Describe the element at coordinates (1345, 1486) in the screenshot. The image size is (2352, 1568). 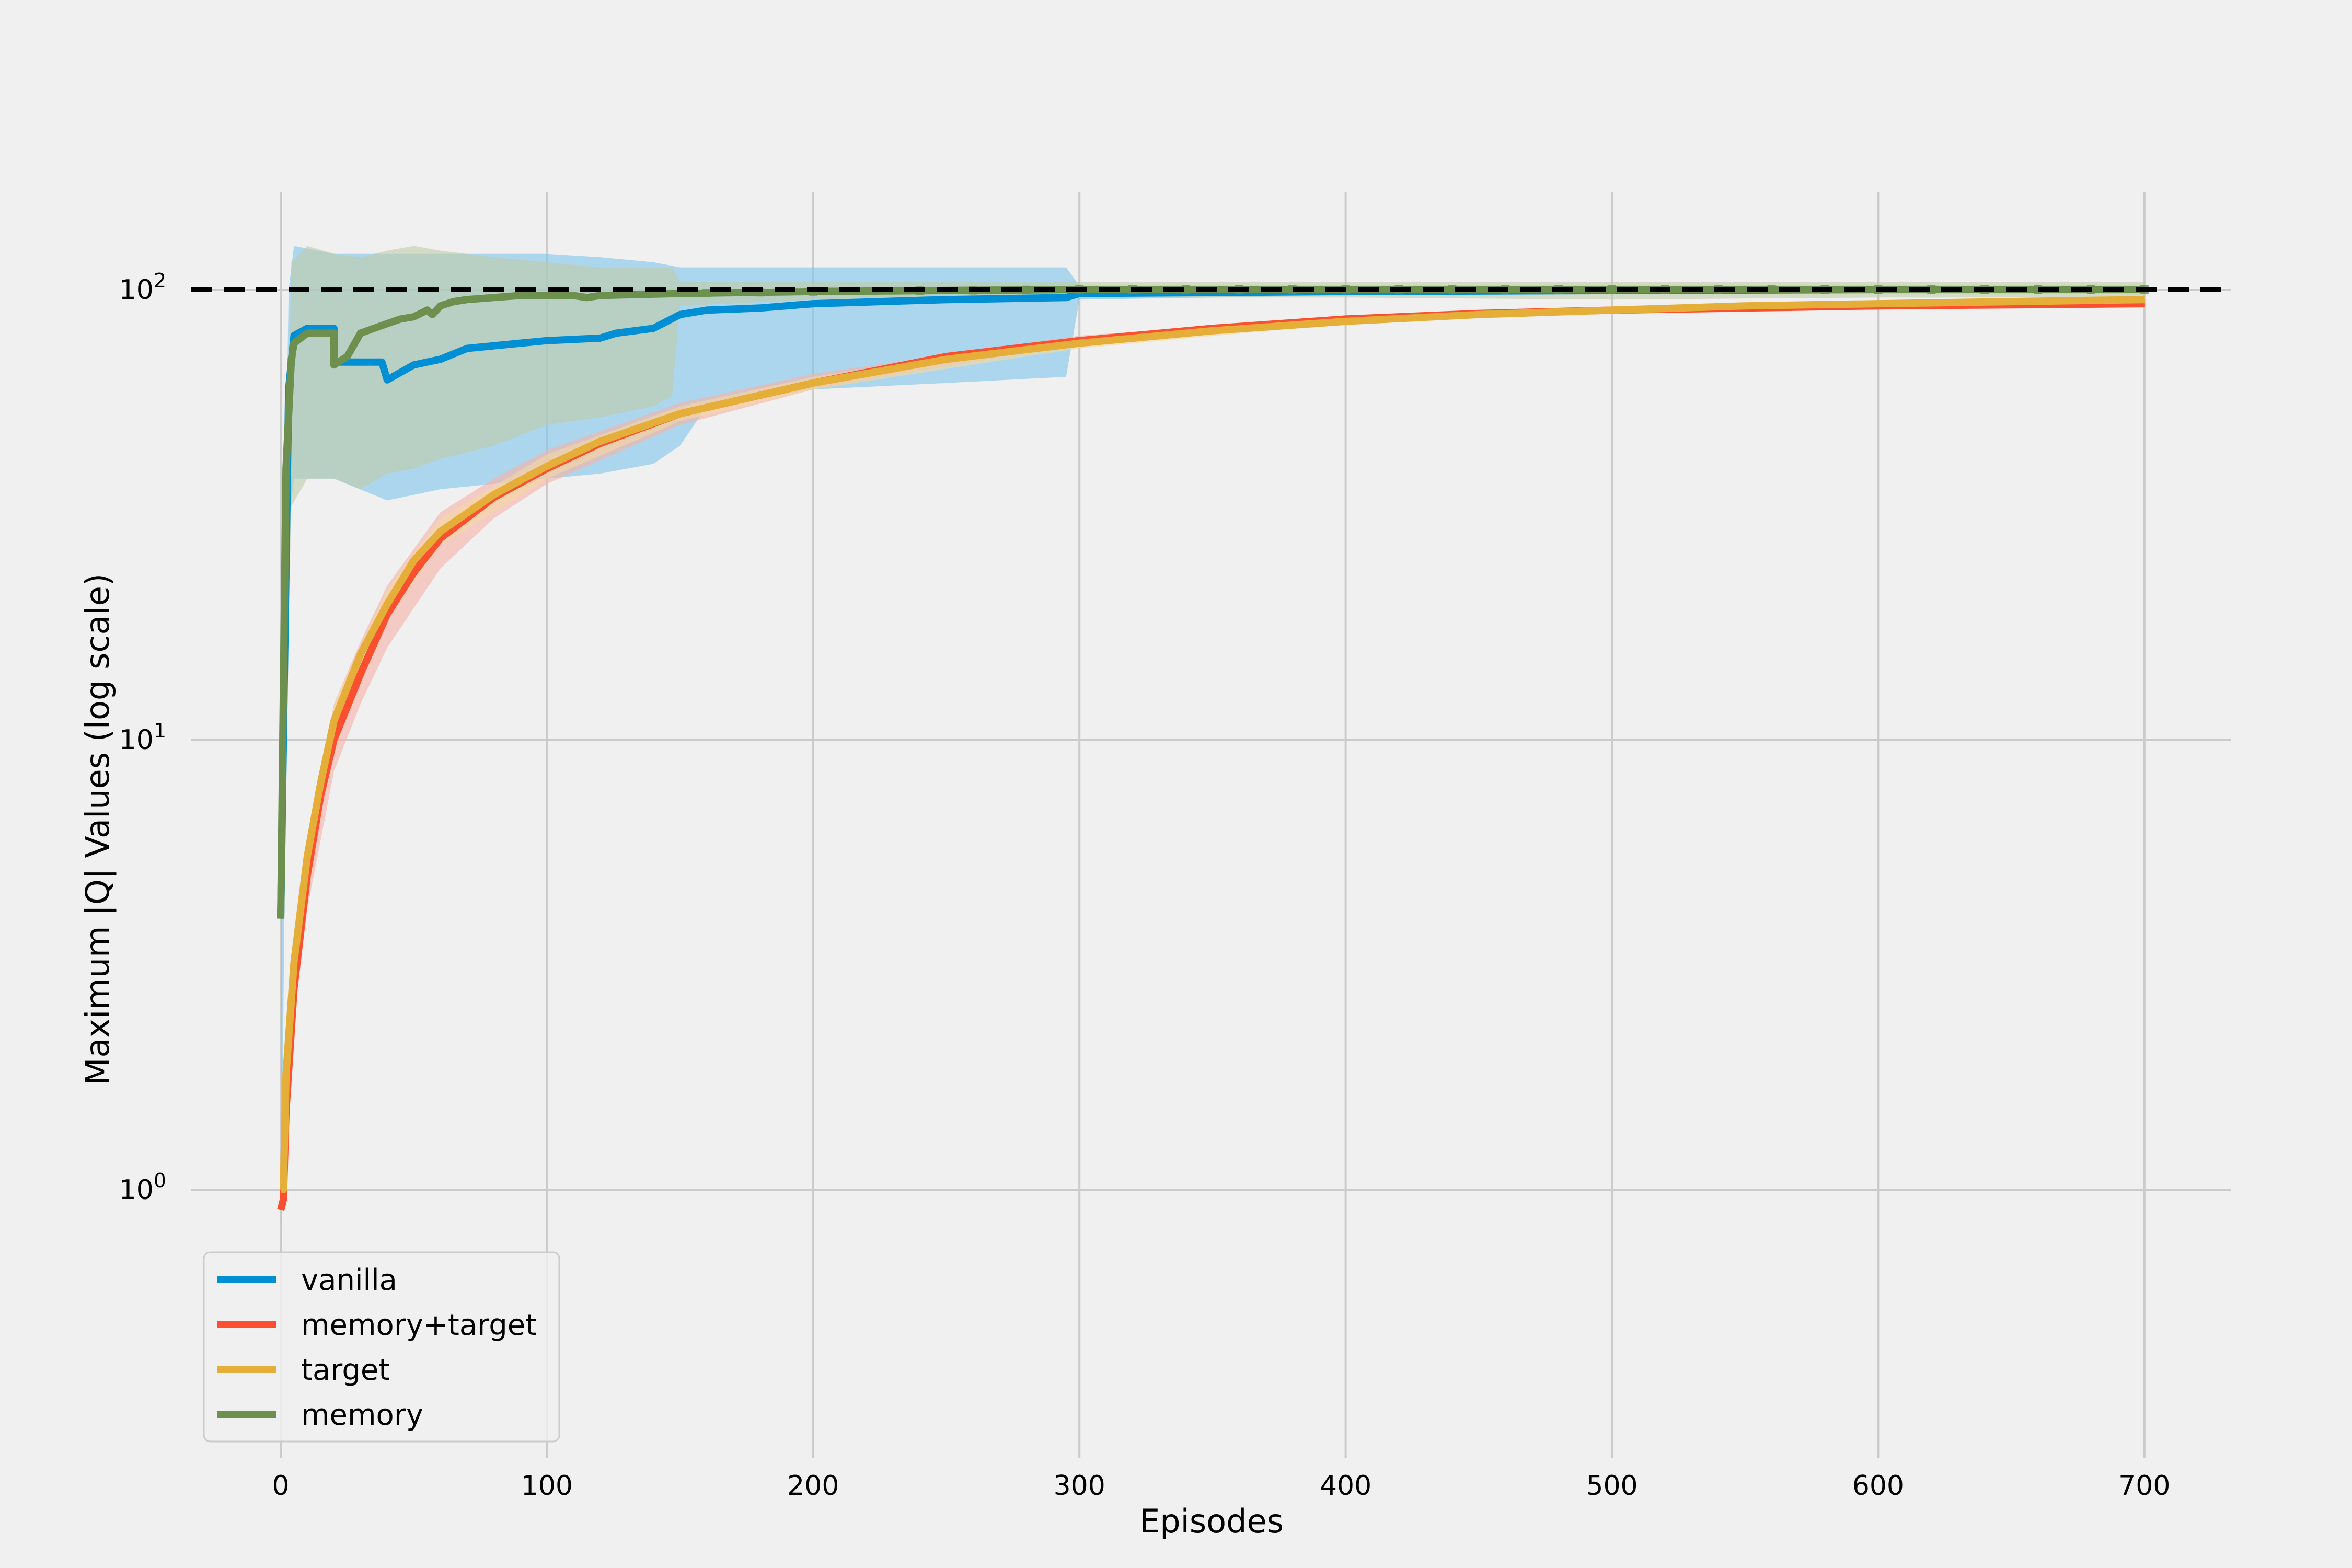
I see `x-tick-label: 400` at that location.